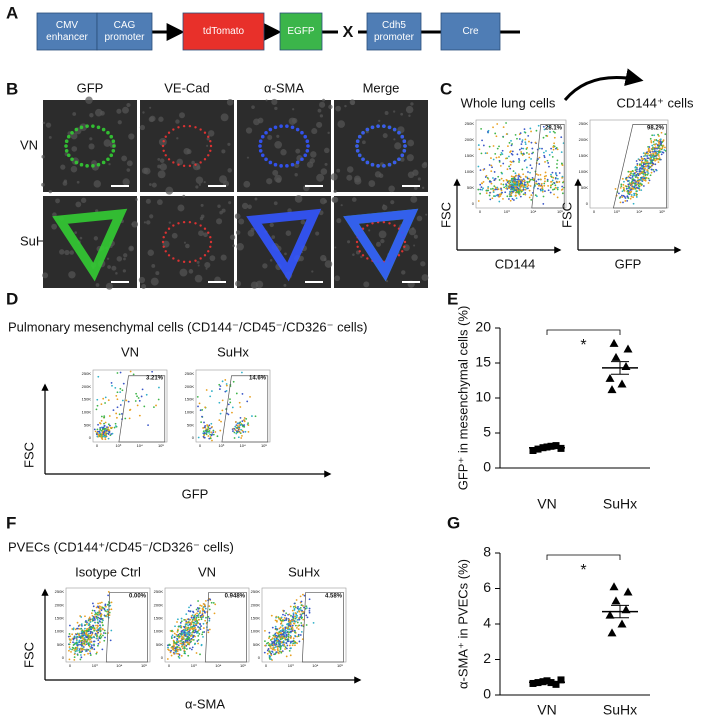 The width and height of the screenshot is (705, 721). Describe the element at coordinates (186, 147) in the screenshot. I see `micrograph` at that location.